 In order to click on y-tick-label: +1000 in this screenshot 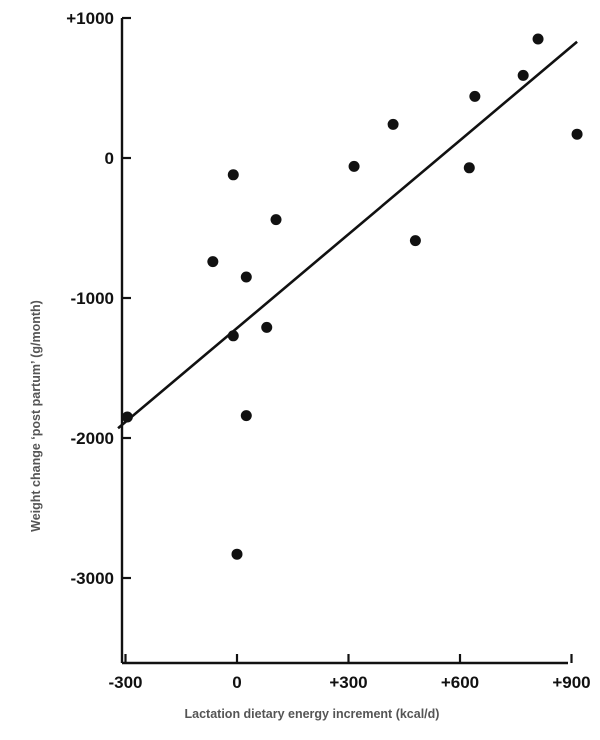, I will do `click(90, 18)`.